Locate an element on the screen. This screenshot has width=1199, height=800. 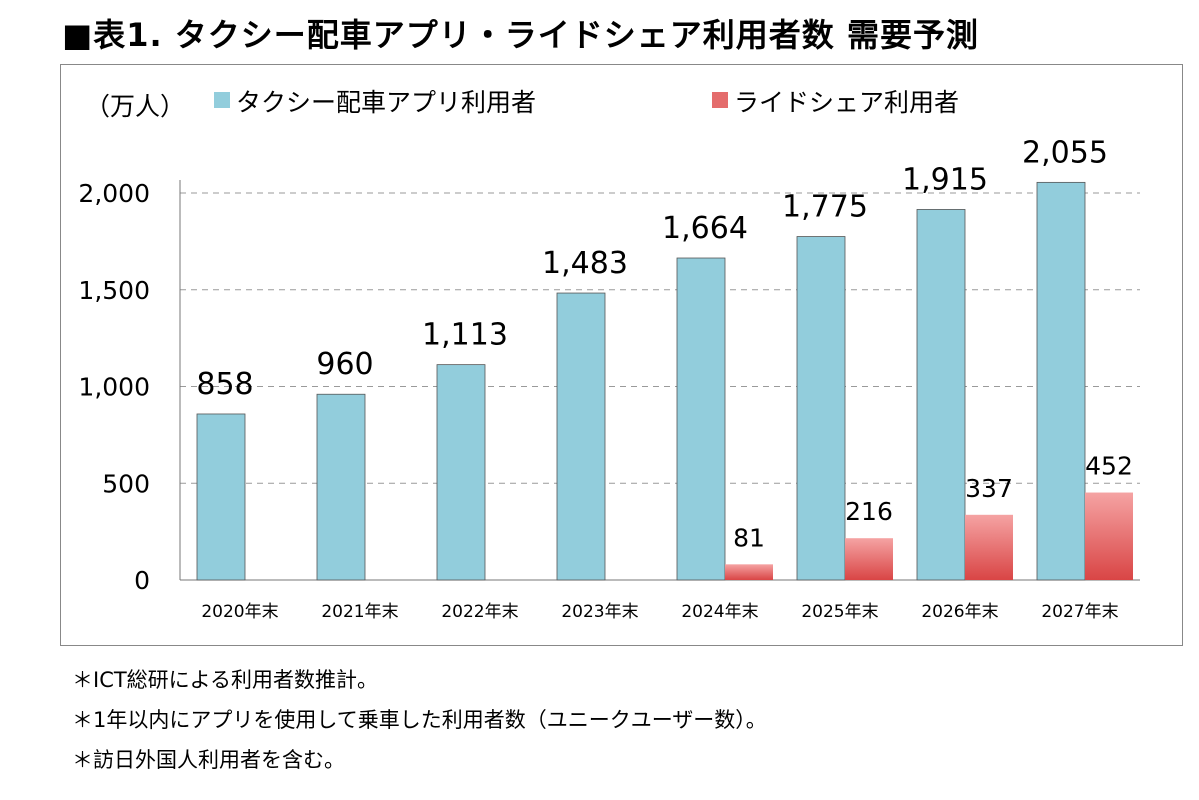
x-tick-label-4: 2024年末 is located at coordinates (719, 612).